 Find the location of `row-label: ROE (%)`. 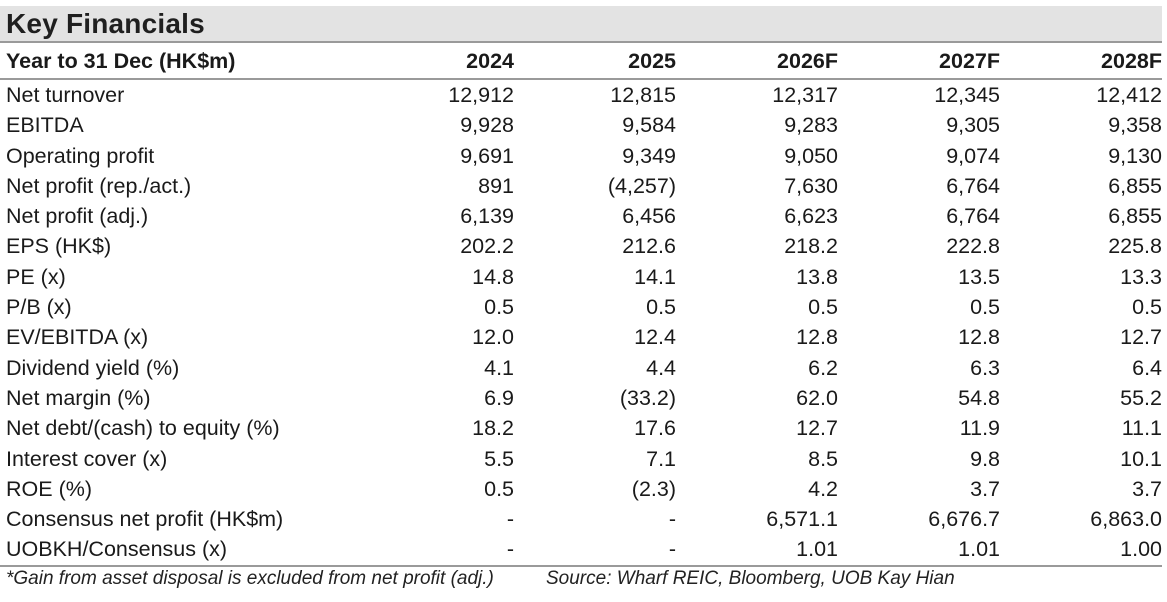

row-label: ROE (%) is located at coordinates (49, 488).